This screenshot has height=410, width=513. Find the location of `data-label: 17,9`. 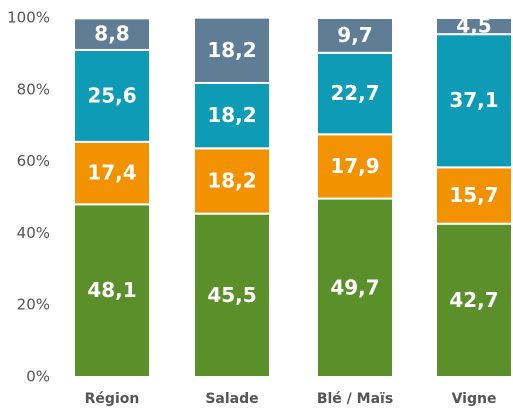

data-label: 17,9 is located at coordinates (354, 166).